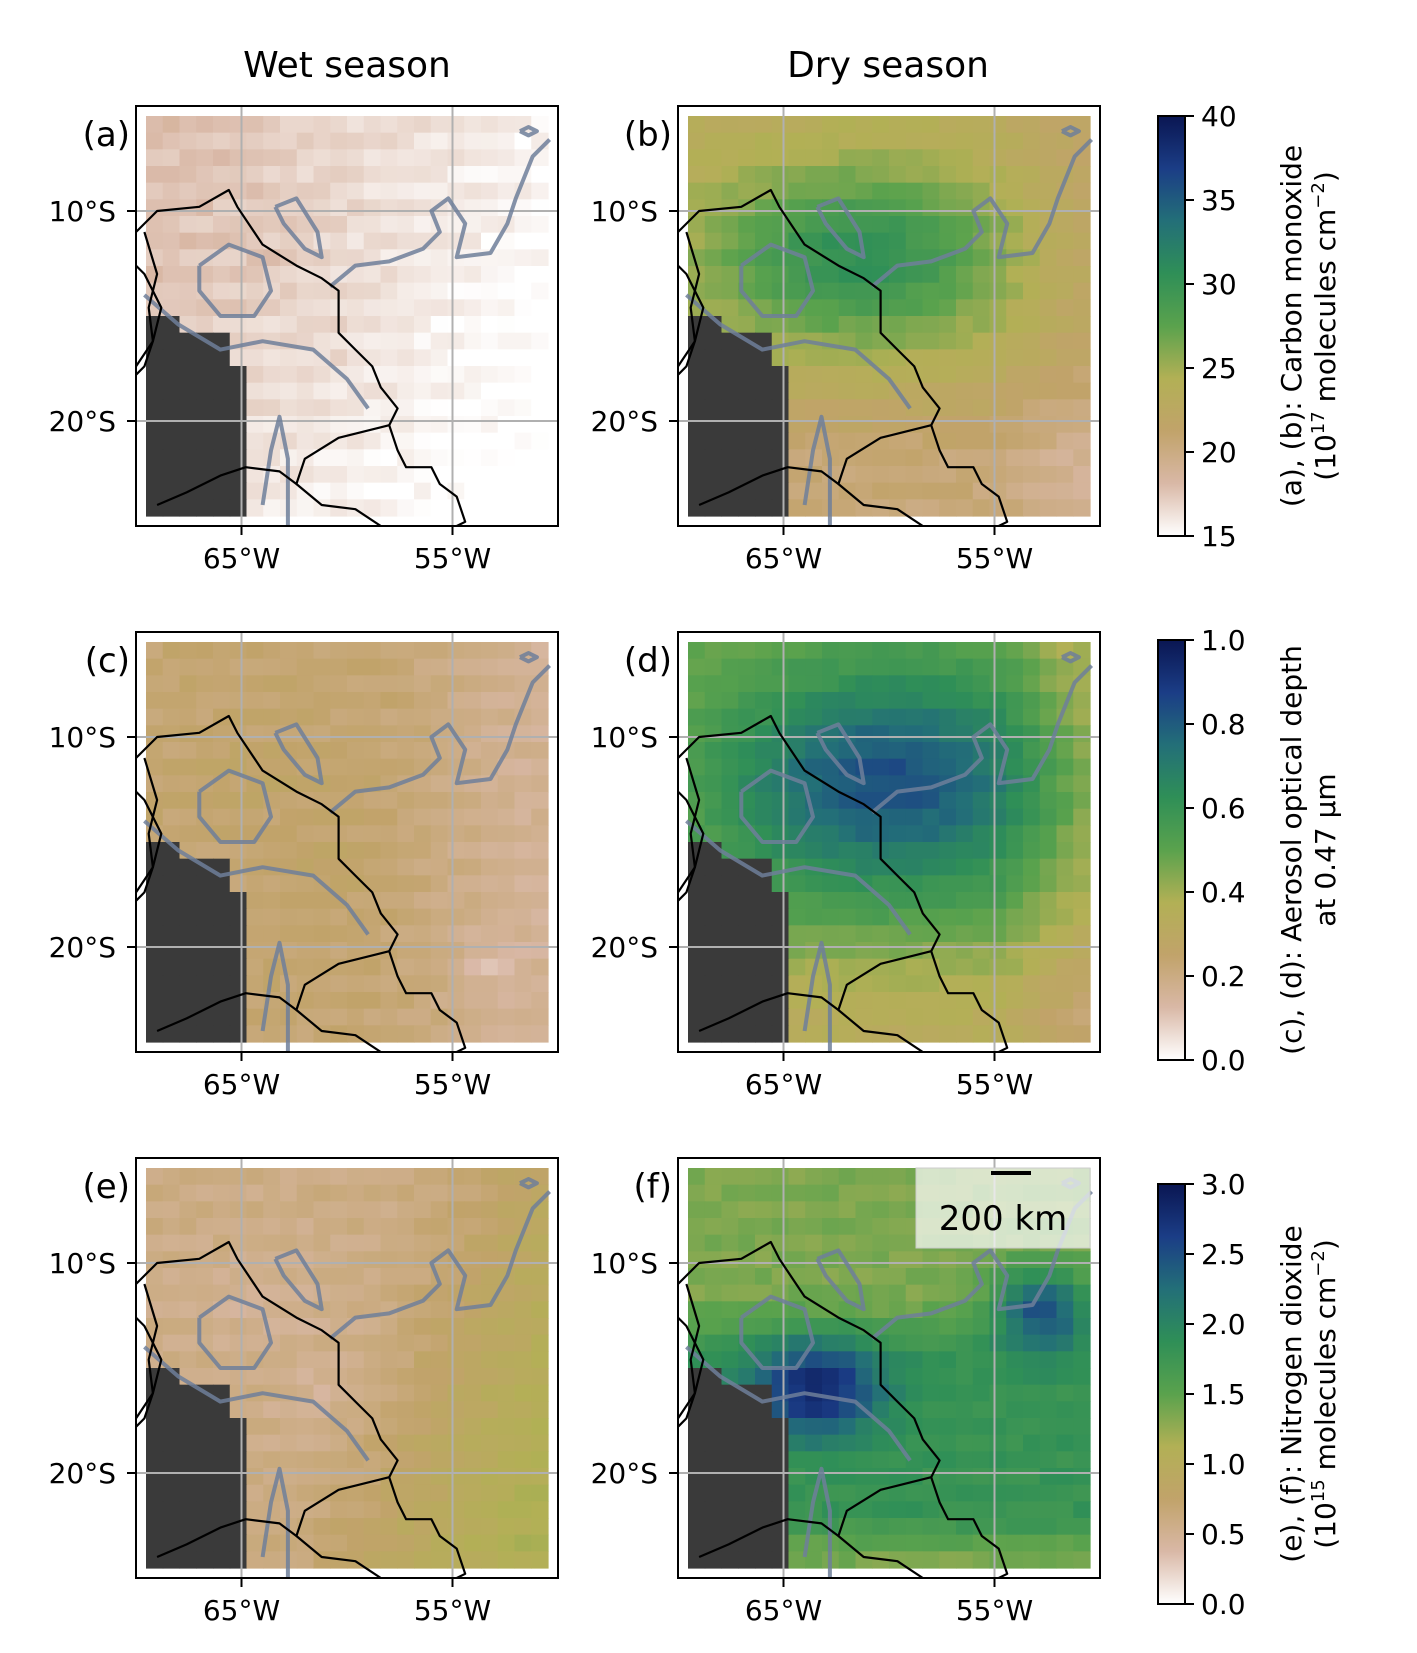 The width and height of the screenshot is (1417, 1653). Describe the element at coordinates (624, 947) in the screenshot. I see `y-tick-label: 20°S` at that location.